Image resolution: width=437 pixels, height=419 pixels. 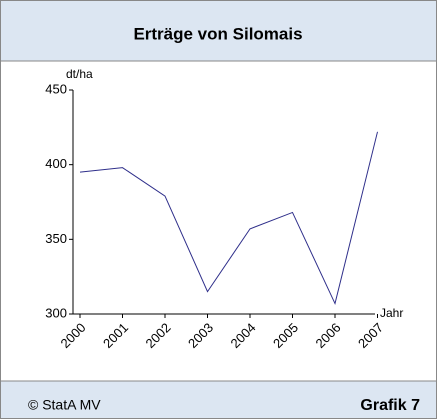 I want to click on y-tick-label: 300, so click(x=56, y=312).